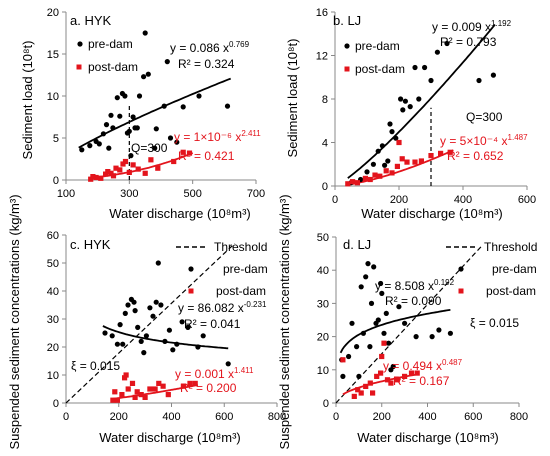  Describe the element at coordinates (53, 55) in the screenshot. I see `panel-a-y-tick-label: 15` at that location.